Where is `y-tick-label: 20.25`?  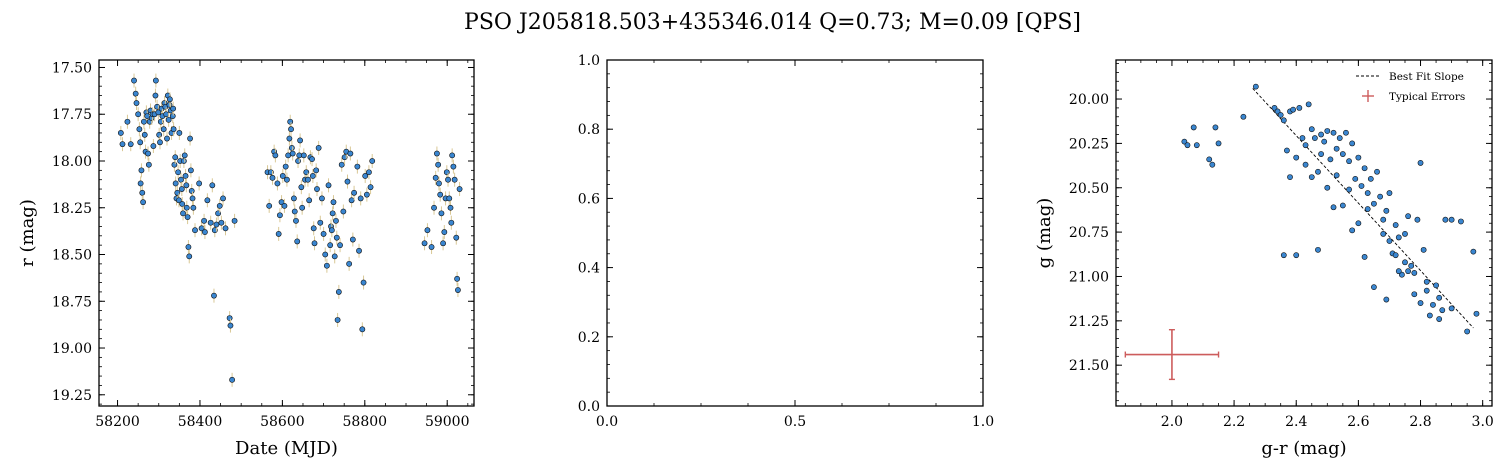 y-tick-label: 20.25 is located at coordinates (1089, 144).